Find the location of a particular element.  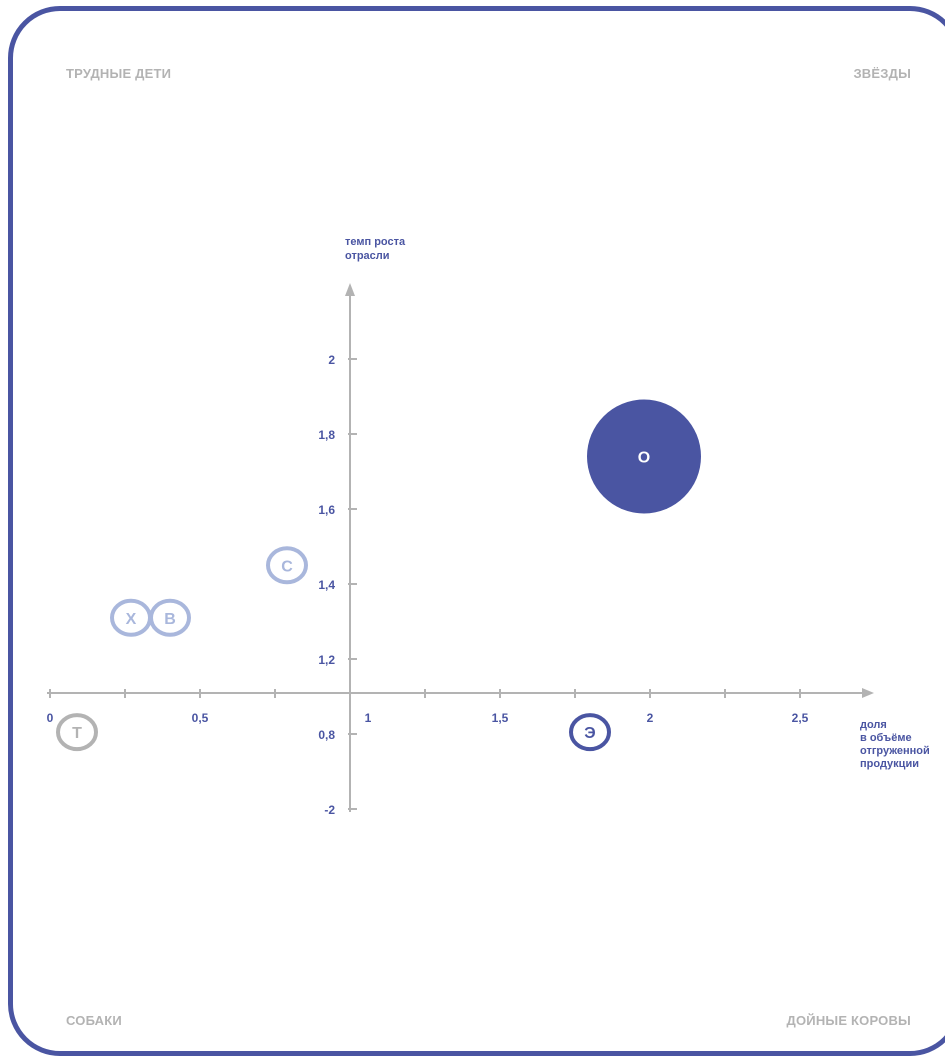

y-tick-label: 1,6 is located at coordinates (326, 510).